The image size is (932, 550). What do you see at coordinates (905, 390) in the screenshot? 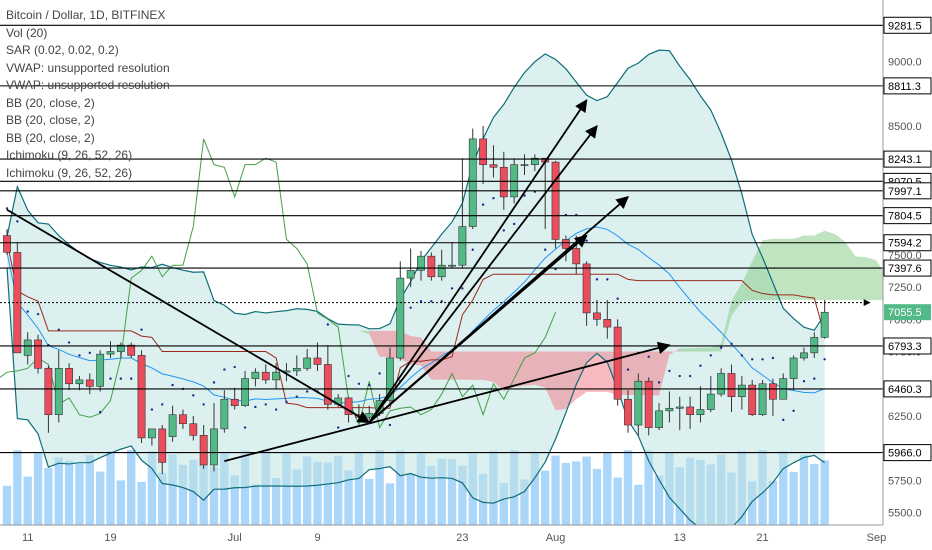
I see `level-price-label: 6460.3` at bounding box center [905, 390].